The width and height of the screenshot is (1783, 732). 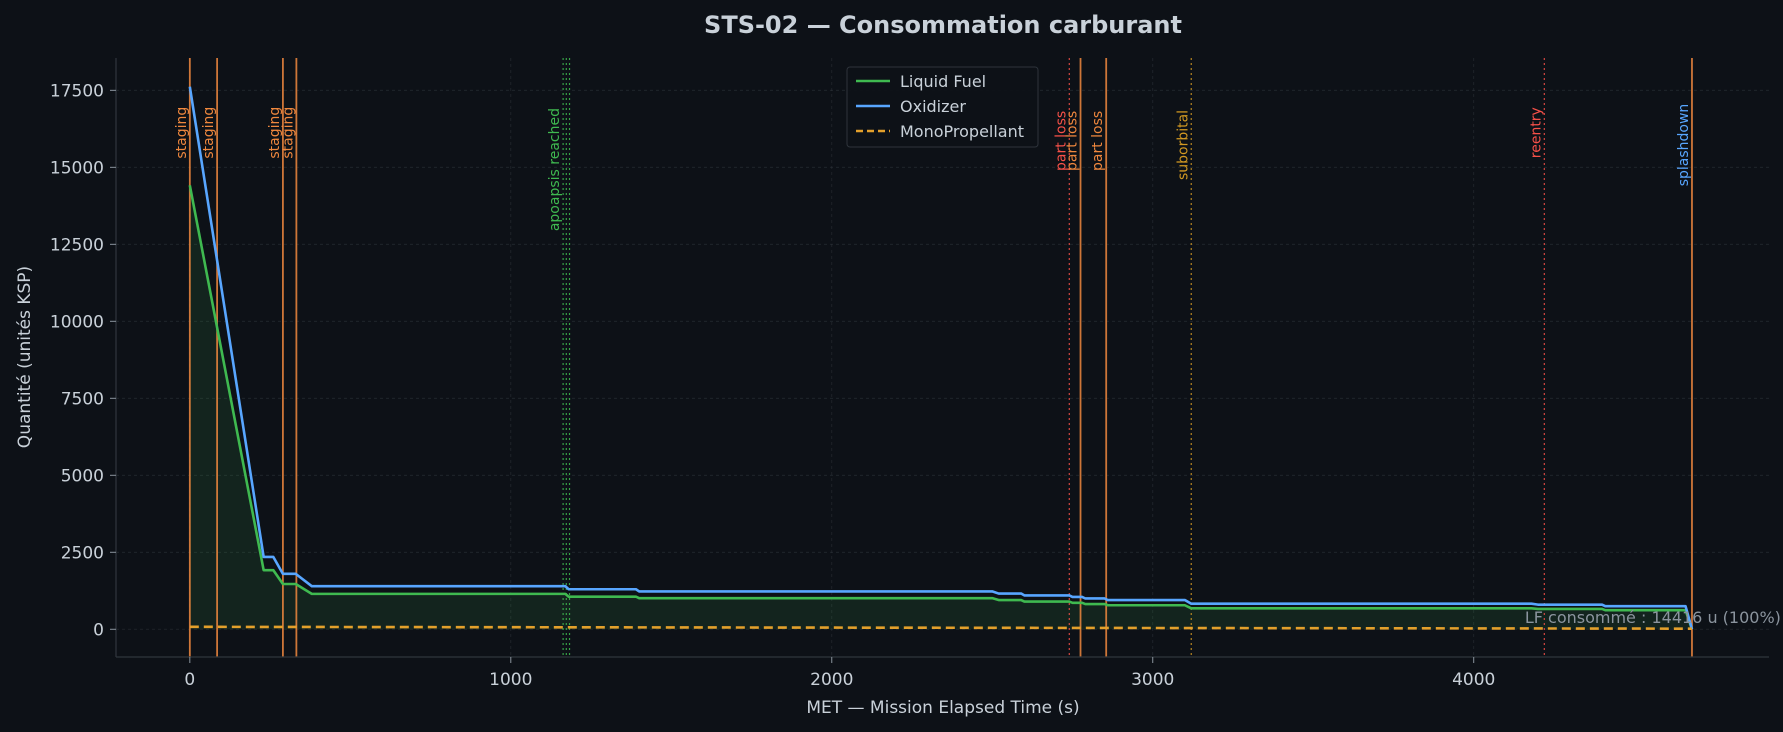 I want to click on x-tick-label: 1000, so click(x=510, y=680).